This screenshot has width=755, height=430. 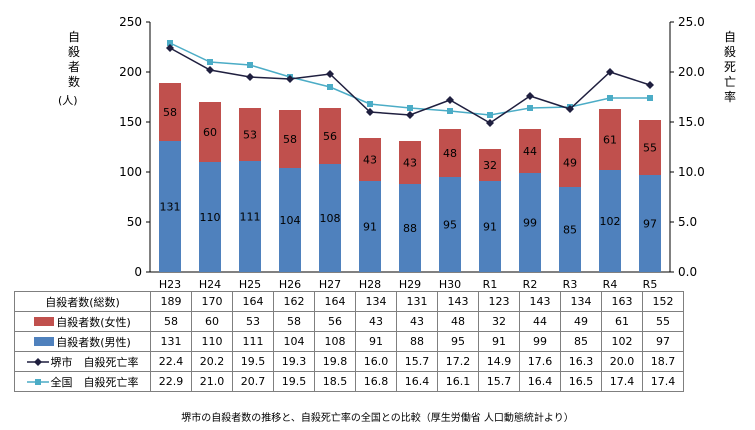 I want to click on right-tick-label: 15.0, so click(x=691, y=122).